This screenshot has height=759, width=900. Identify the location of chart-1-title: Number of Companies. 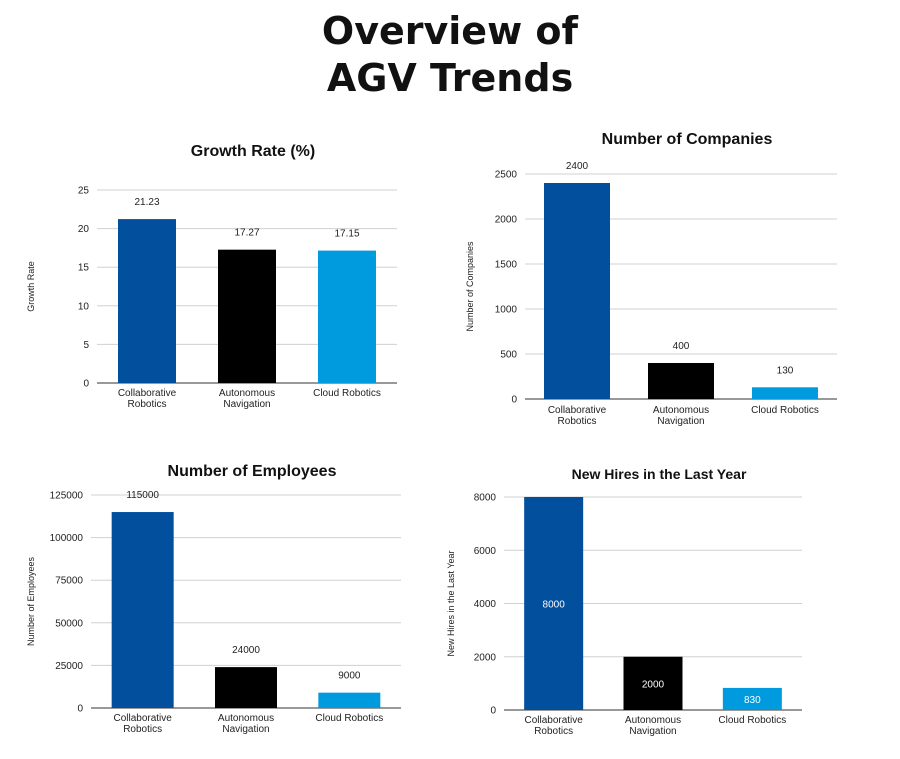
(687, 139).